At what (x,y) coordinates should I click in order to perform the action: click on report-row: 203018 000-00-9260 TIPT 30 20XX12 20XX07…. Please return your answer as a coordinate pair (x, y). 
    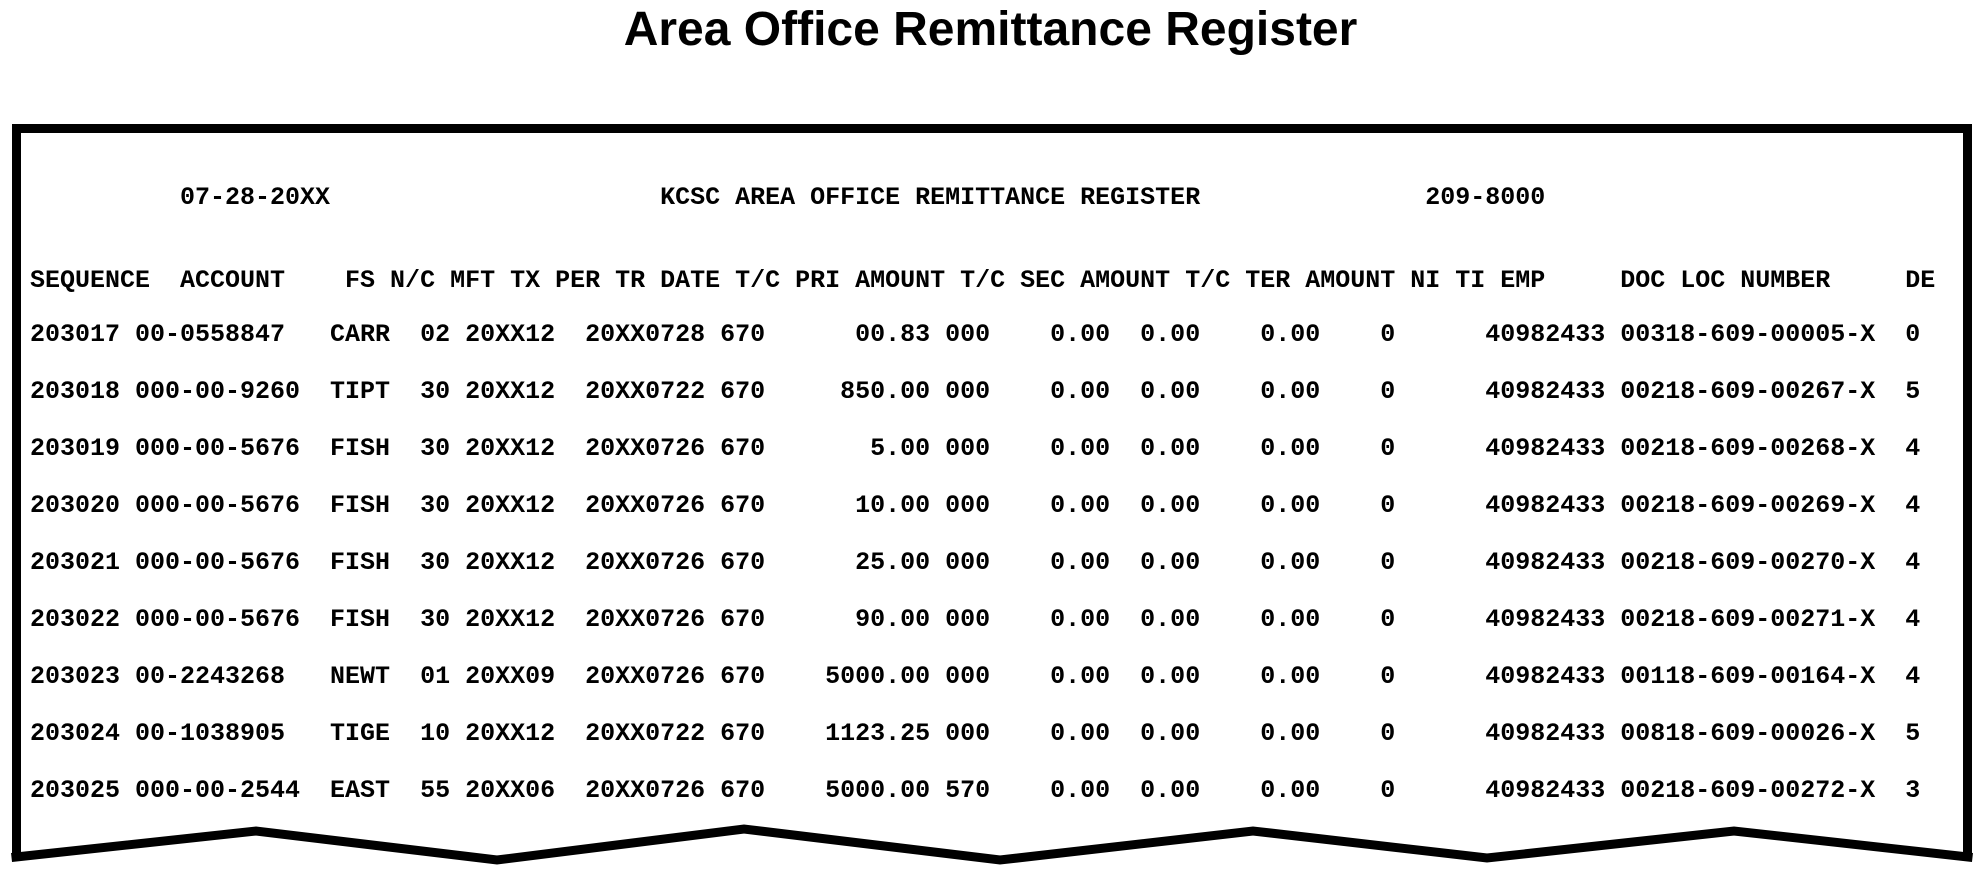
    Looking at the image, I should click on (990, 391).